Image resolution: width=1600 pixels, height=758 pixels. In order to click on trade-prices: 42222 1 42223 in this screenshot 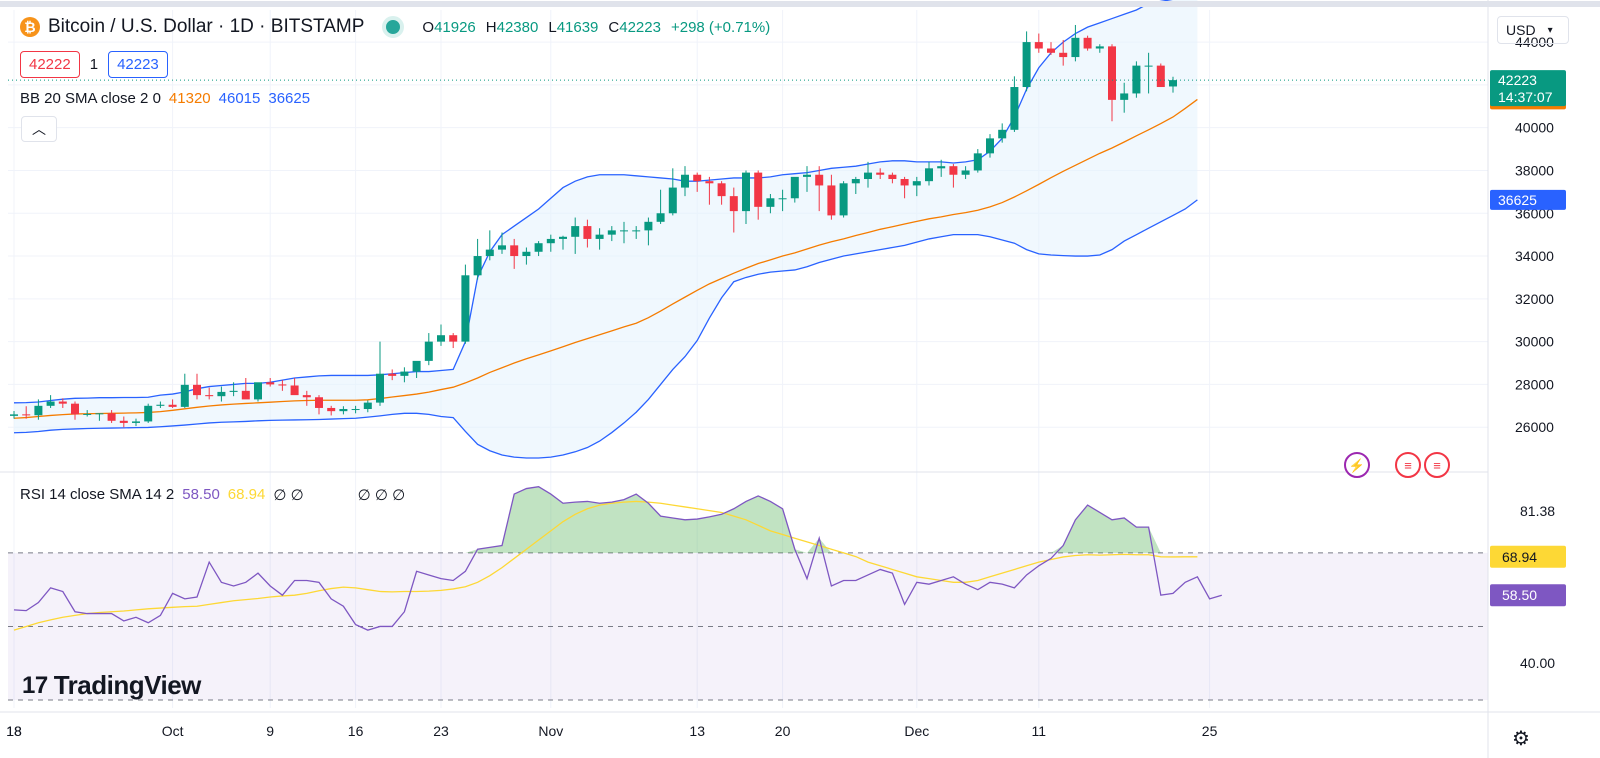, I will do `click(94, 64)`.